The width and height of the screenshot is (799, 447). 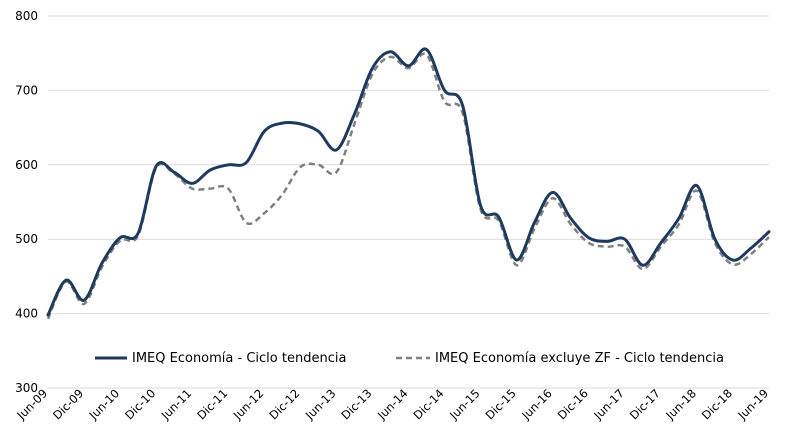 What do you see at coordinates (248, 404) in the screenshot?
I see `x-tick-label: Jun-12` at bounding box center [248, 404].